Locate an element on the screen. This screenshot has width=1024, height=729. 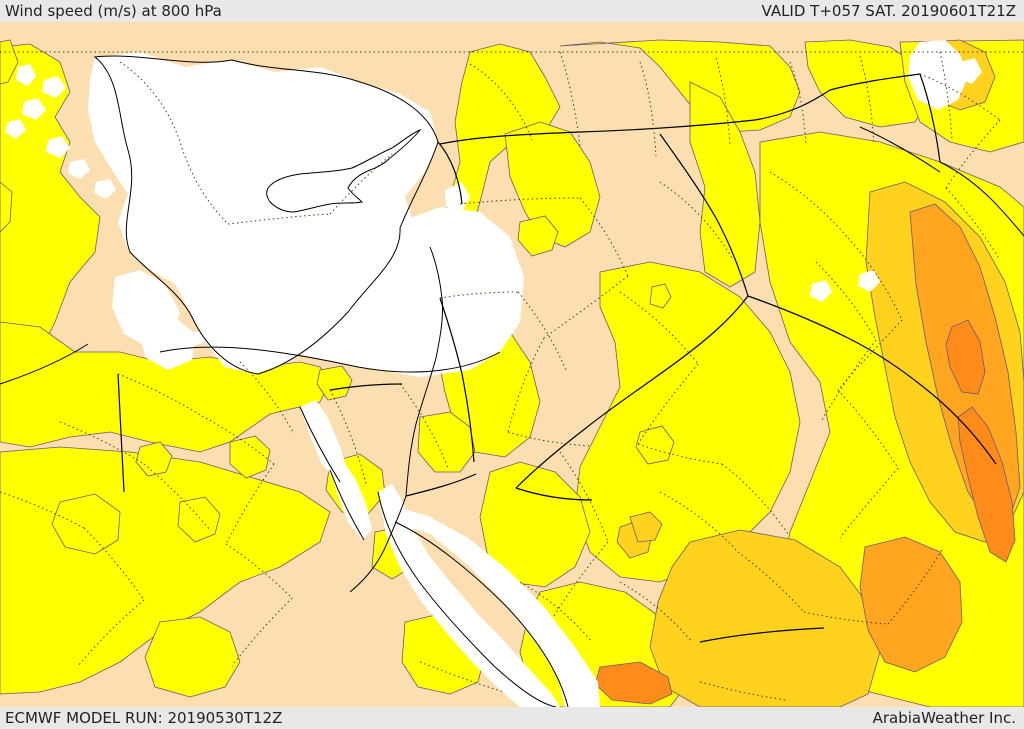
model-run-label: ECMWF MODEL RUN: 20190530T12Z is located at coordinates (144, 718).